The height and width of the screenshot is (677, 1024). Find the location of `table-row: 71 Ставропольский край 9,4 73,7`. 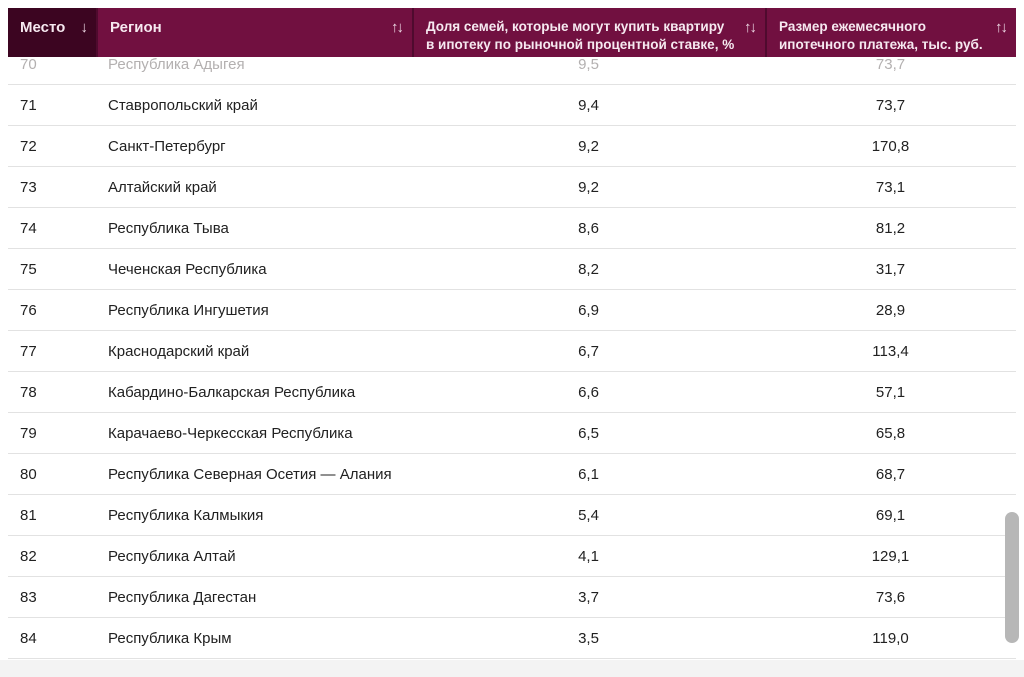

table-row: 71 Ставропольский край 9,4 73,7 is located at coordinates (512, 105).